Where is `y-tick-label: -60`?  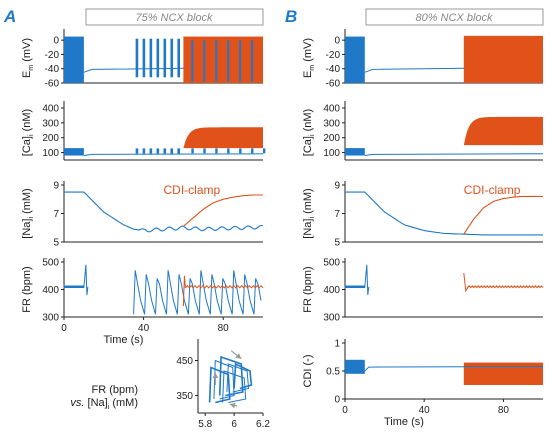 y-tick-label: -60 is located at coordinates (52, 84).